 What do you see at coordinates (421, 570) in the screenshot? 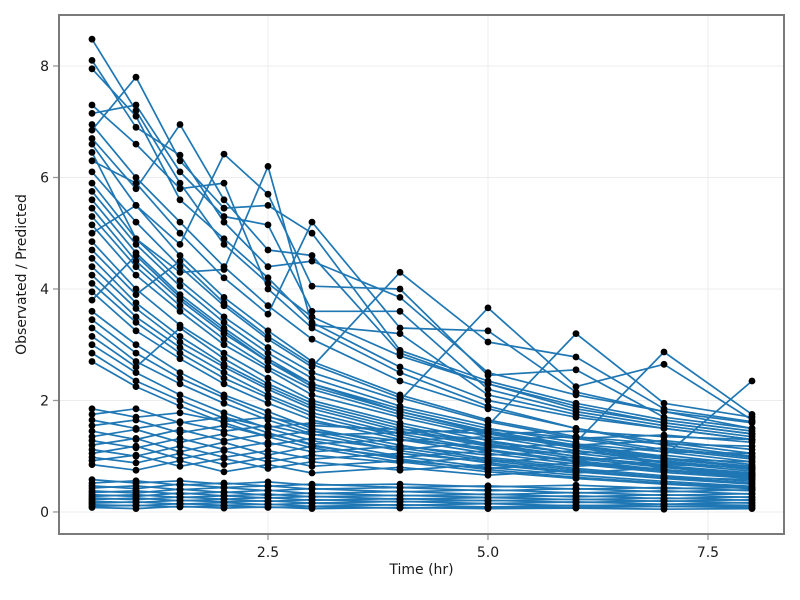
I see `x-axis-label: Time (hr)` at bounding box center [421, 570].